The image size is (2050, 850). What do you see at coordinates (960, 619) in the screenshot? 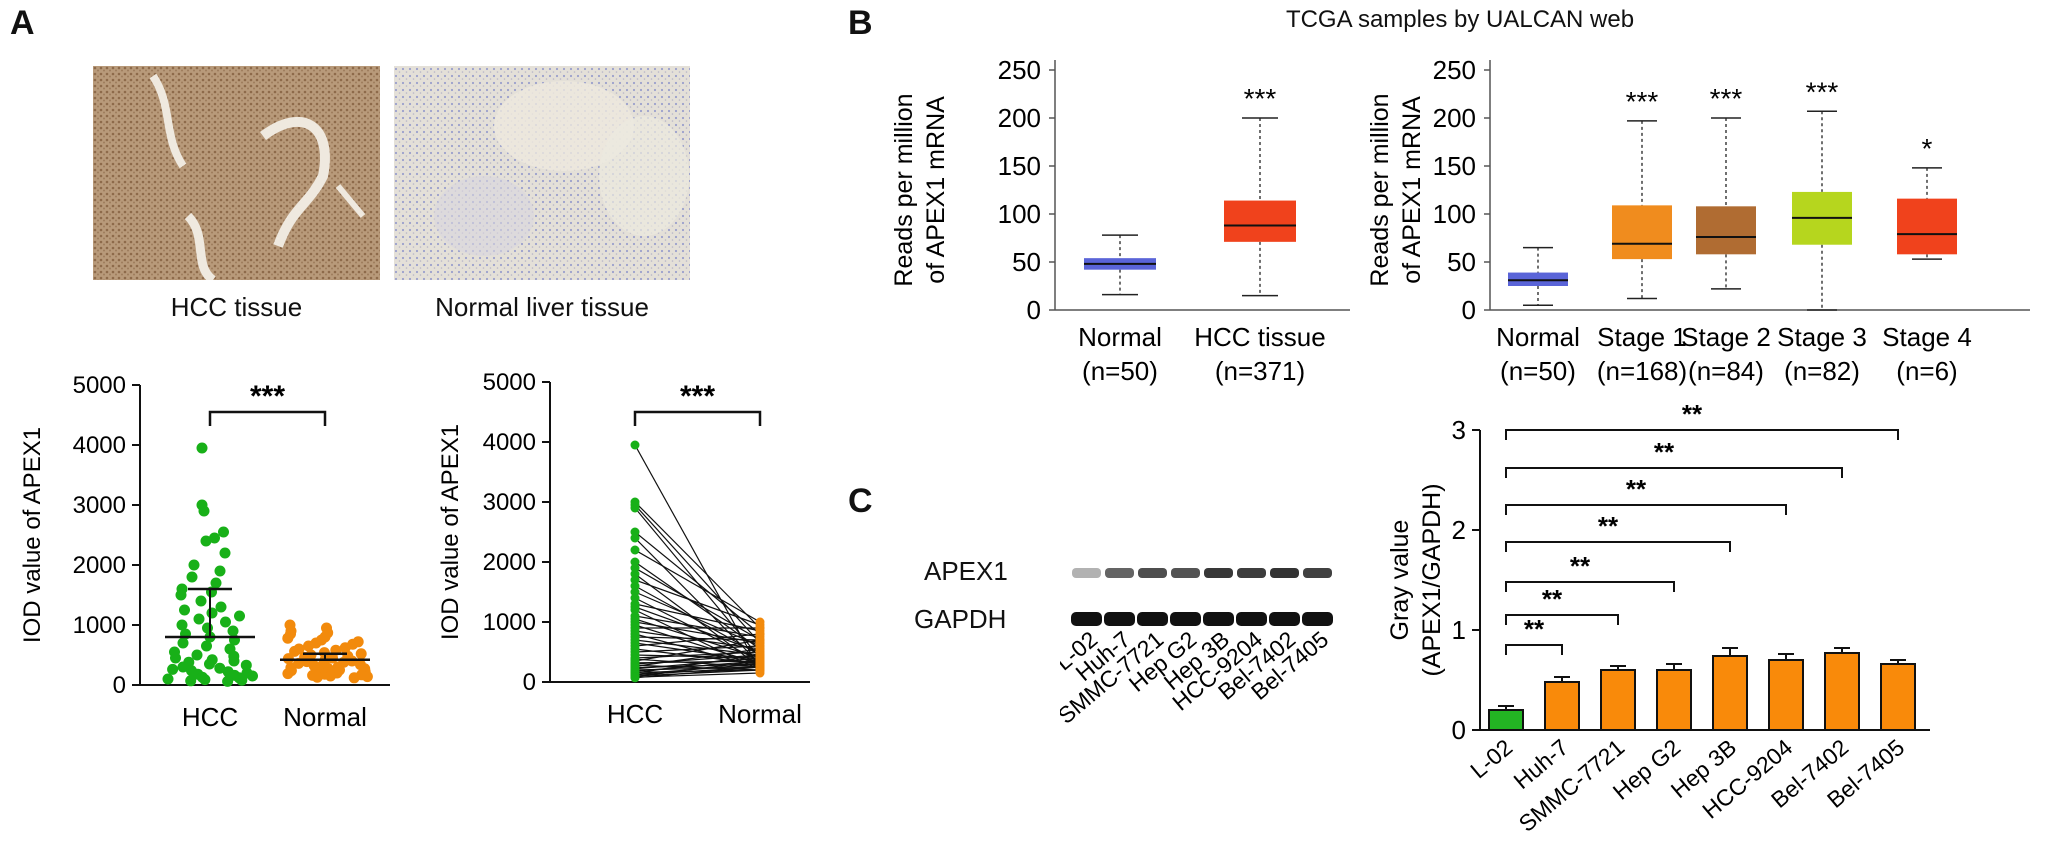
I see `blot-row-gapdh: GAPDH` at bounding box center [960, 619].